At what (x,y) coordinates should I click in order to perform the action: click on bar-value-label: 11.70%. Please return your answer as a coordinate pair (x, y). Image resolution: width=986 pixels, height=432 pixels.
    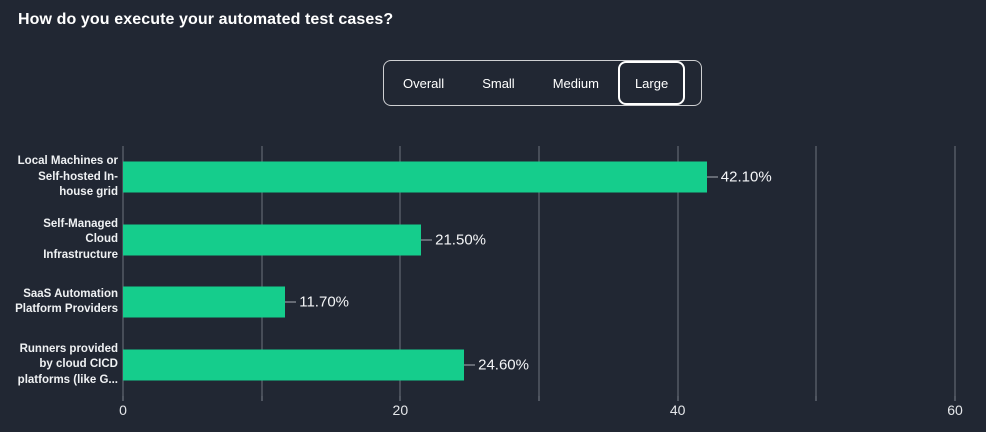
    Looking at the image, I should click on (324, 302).